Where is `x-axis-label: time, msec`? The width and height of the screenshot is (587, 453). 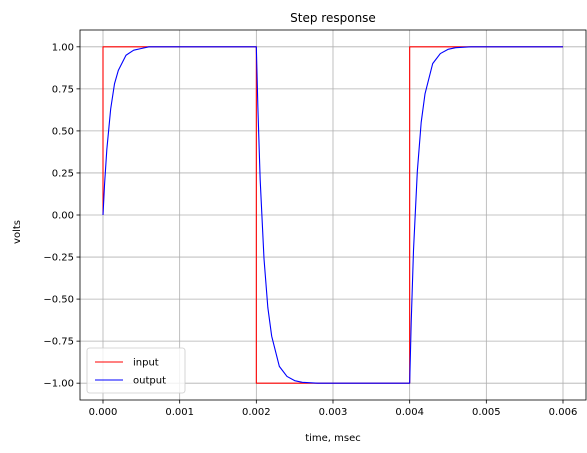
x-axis-label: time, msec is located at coordinates (333, 438).